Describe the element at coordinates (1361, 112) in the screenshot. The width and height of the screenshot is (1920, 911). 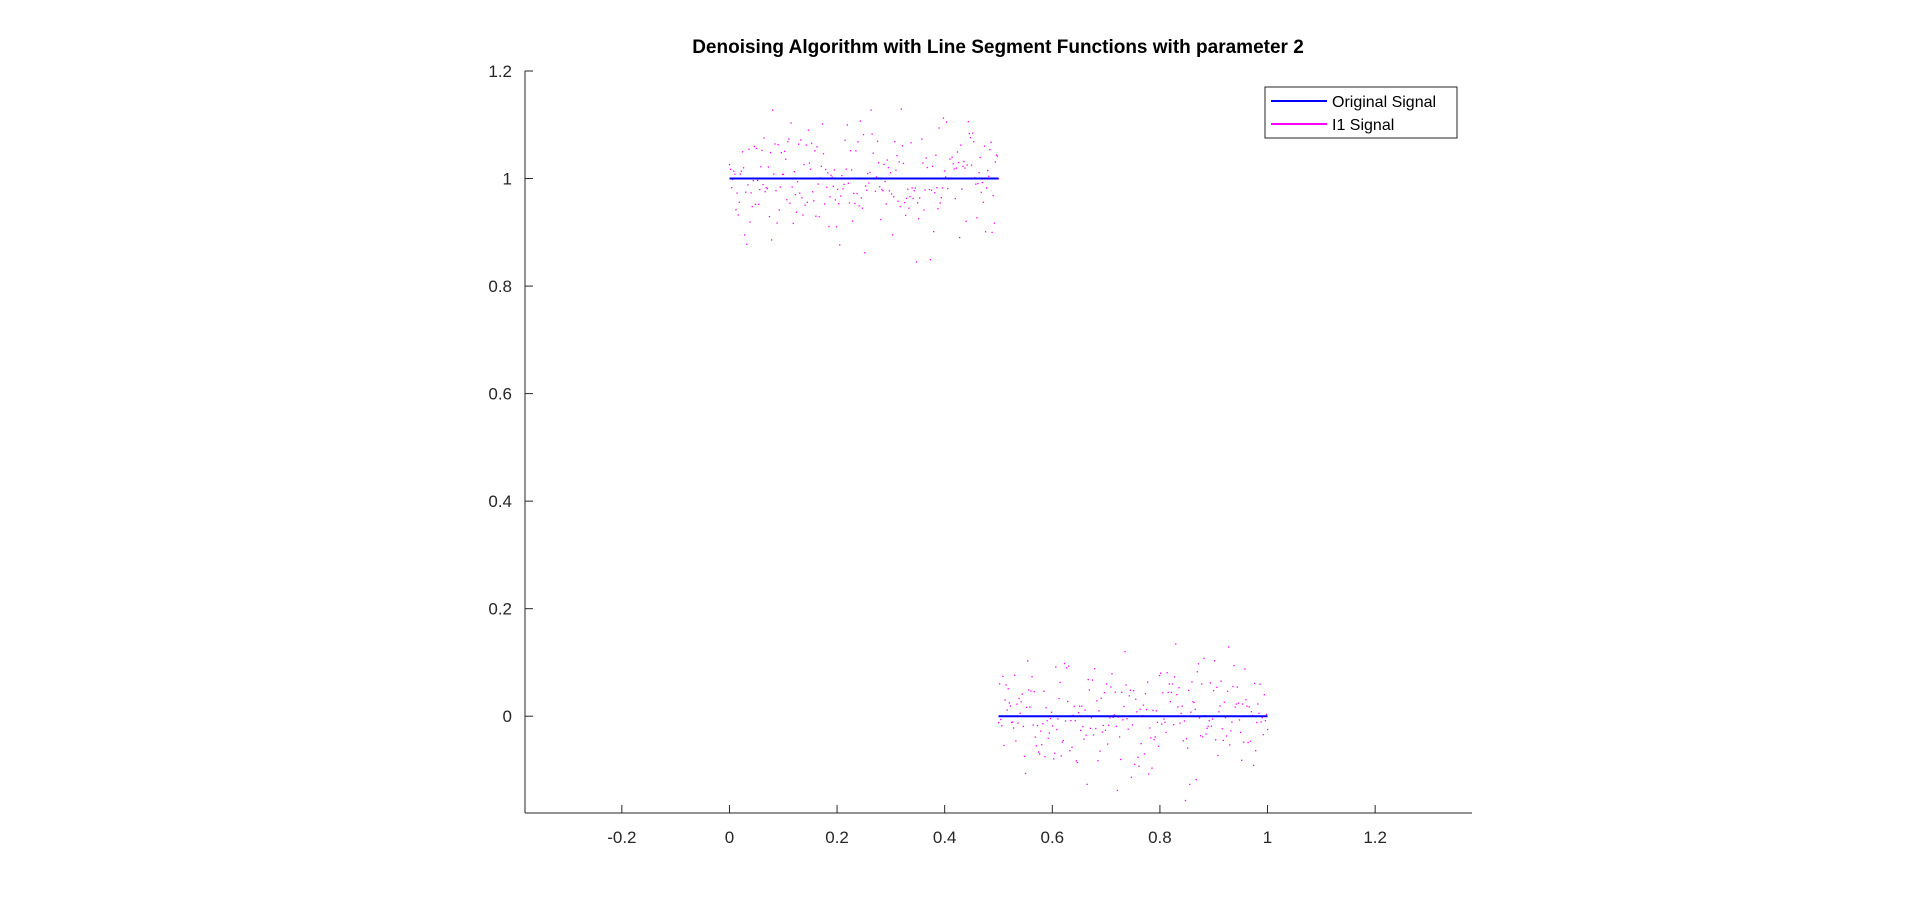
I see `legend: Original Signal I1 Signal` at that location.